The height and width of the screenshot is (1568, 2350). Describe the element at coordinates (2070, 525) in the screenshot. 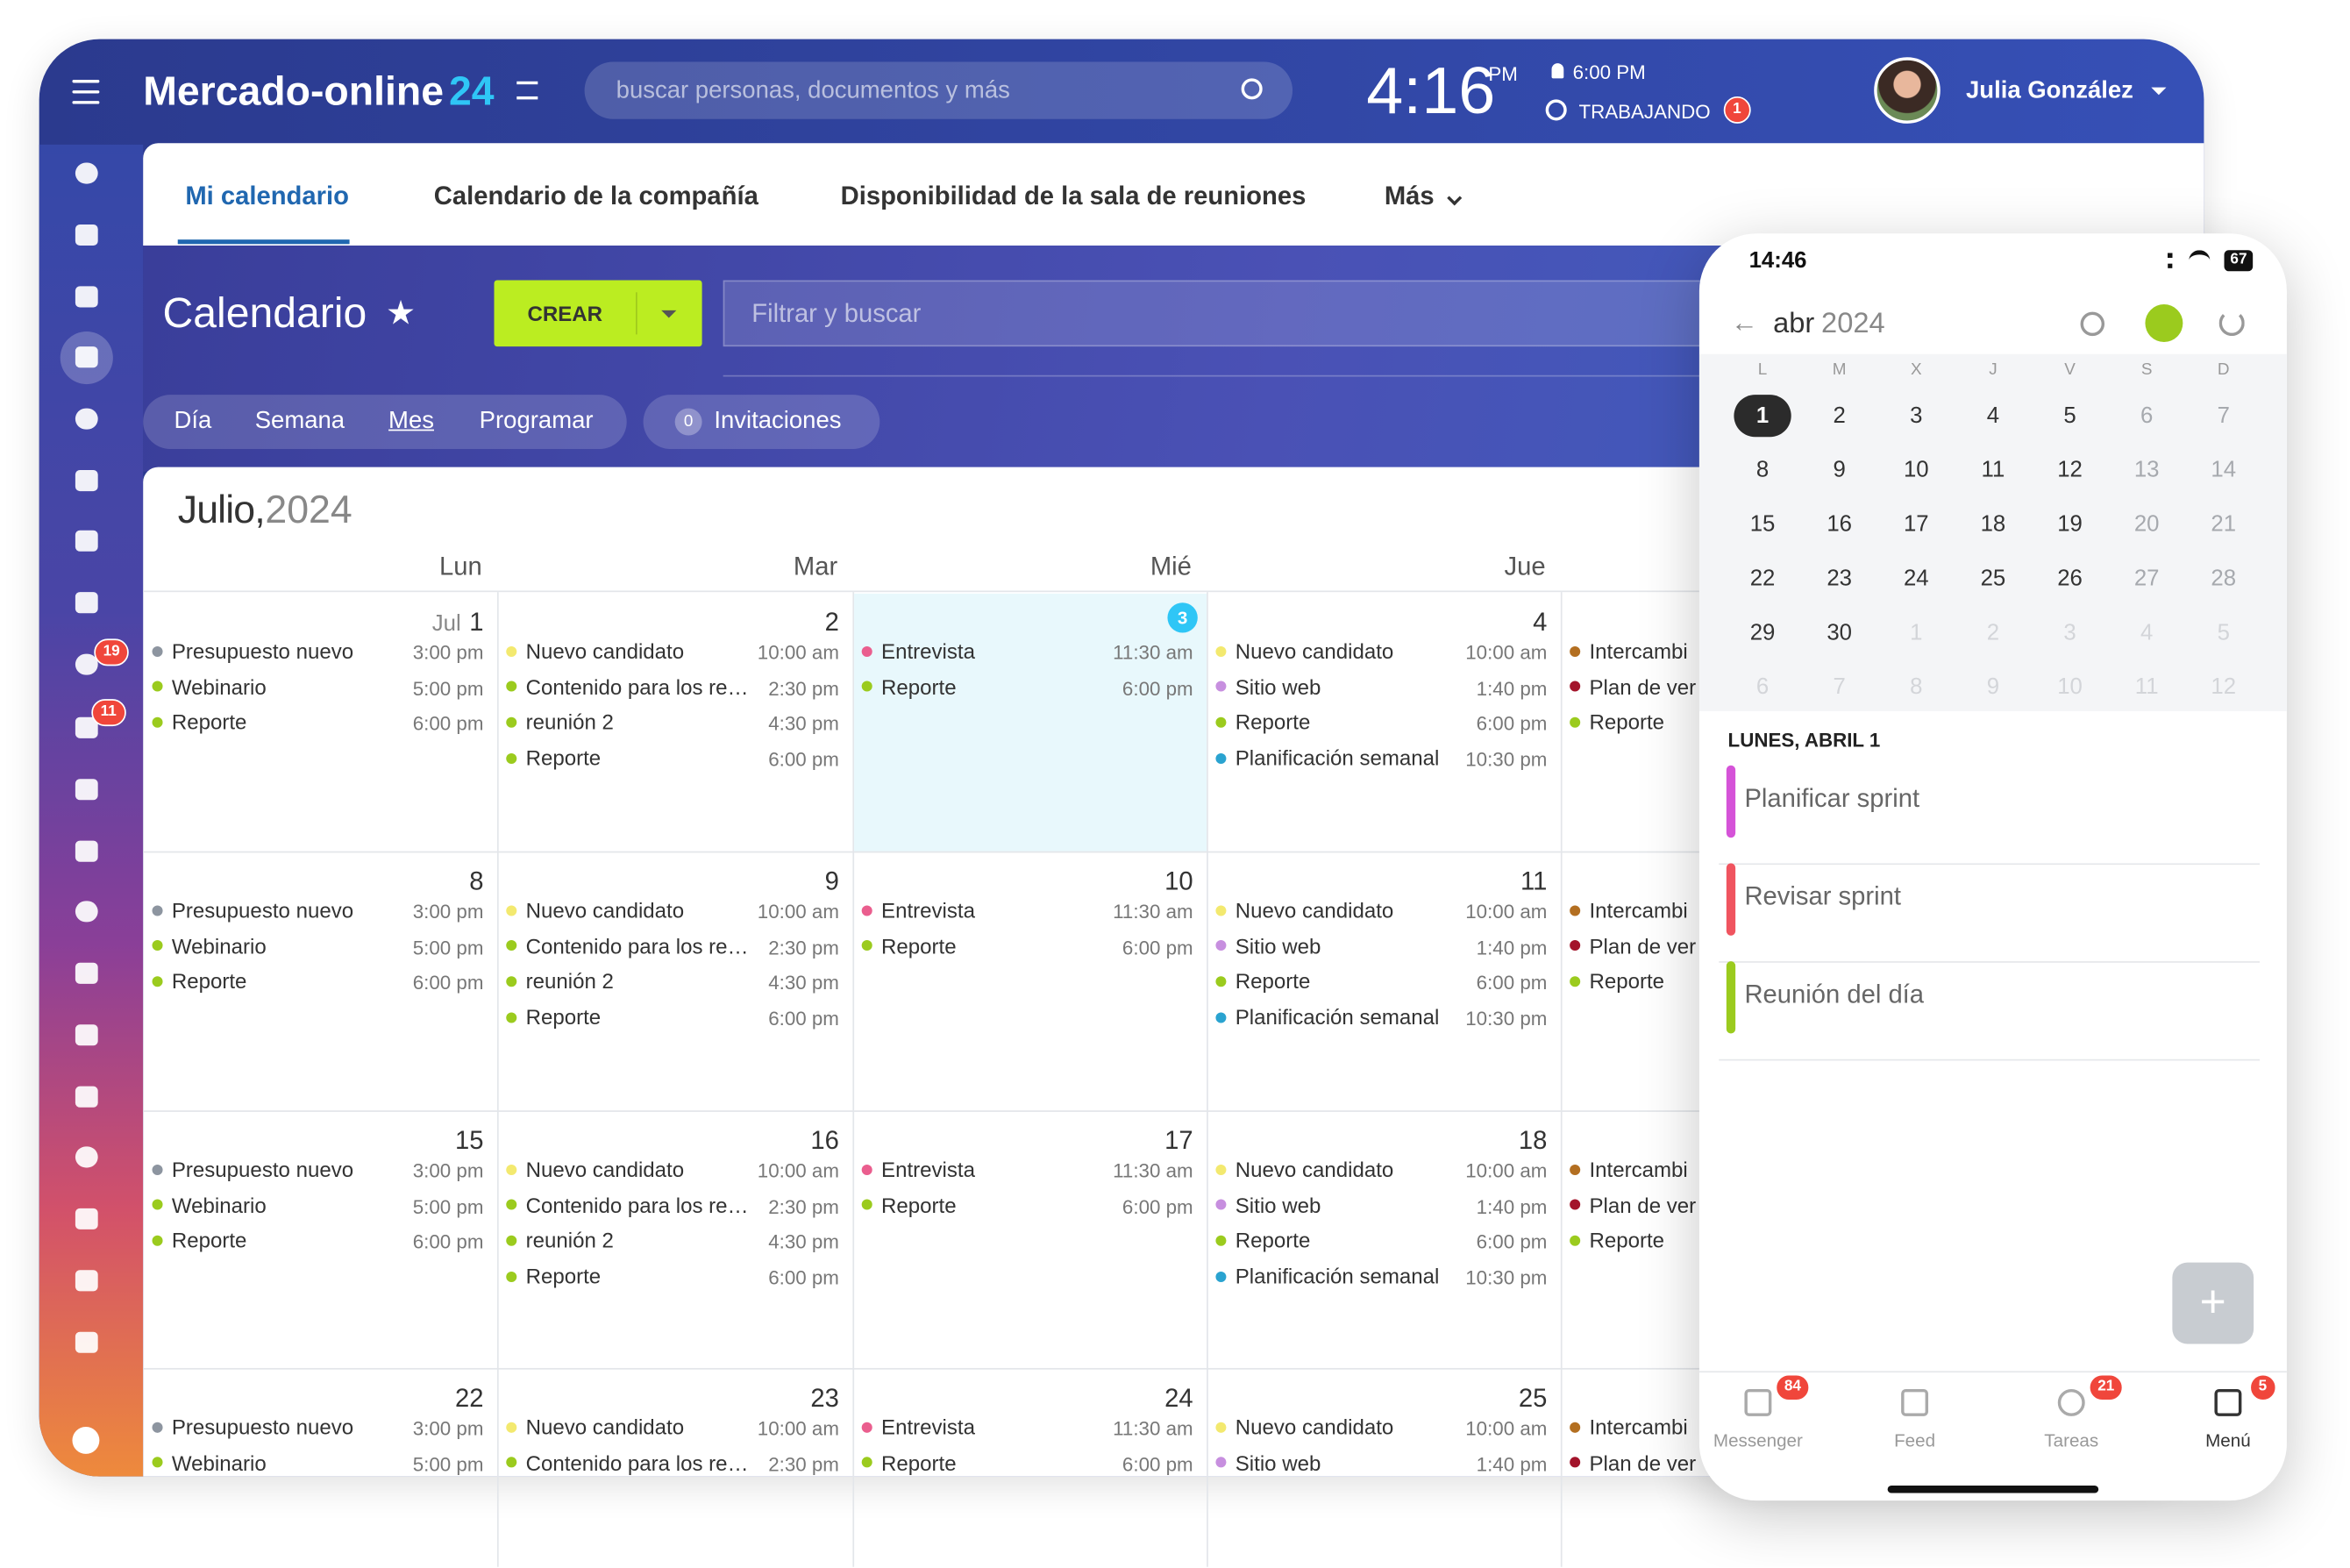

I see `phone-day: 19` at that location.